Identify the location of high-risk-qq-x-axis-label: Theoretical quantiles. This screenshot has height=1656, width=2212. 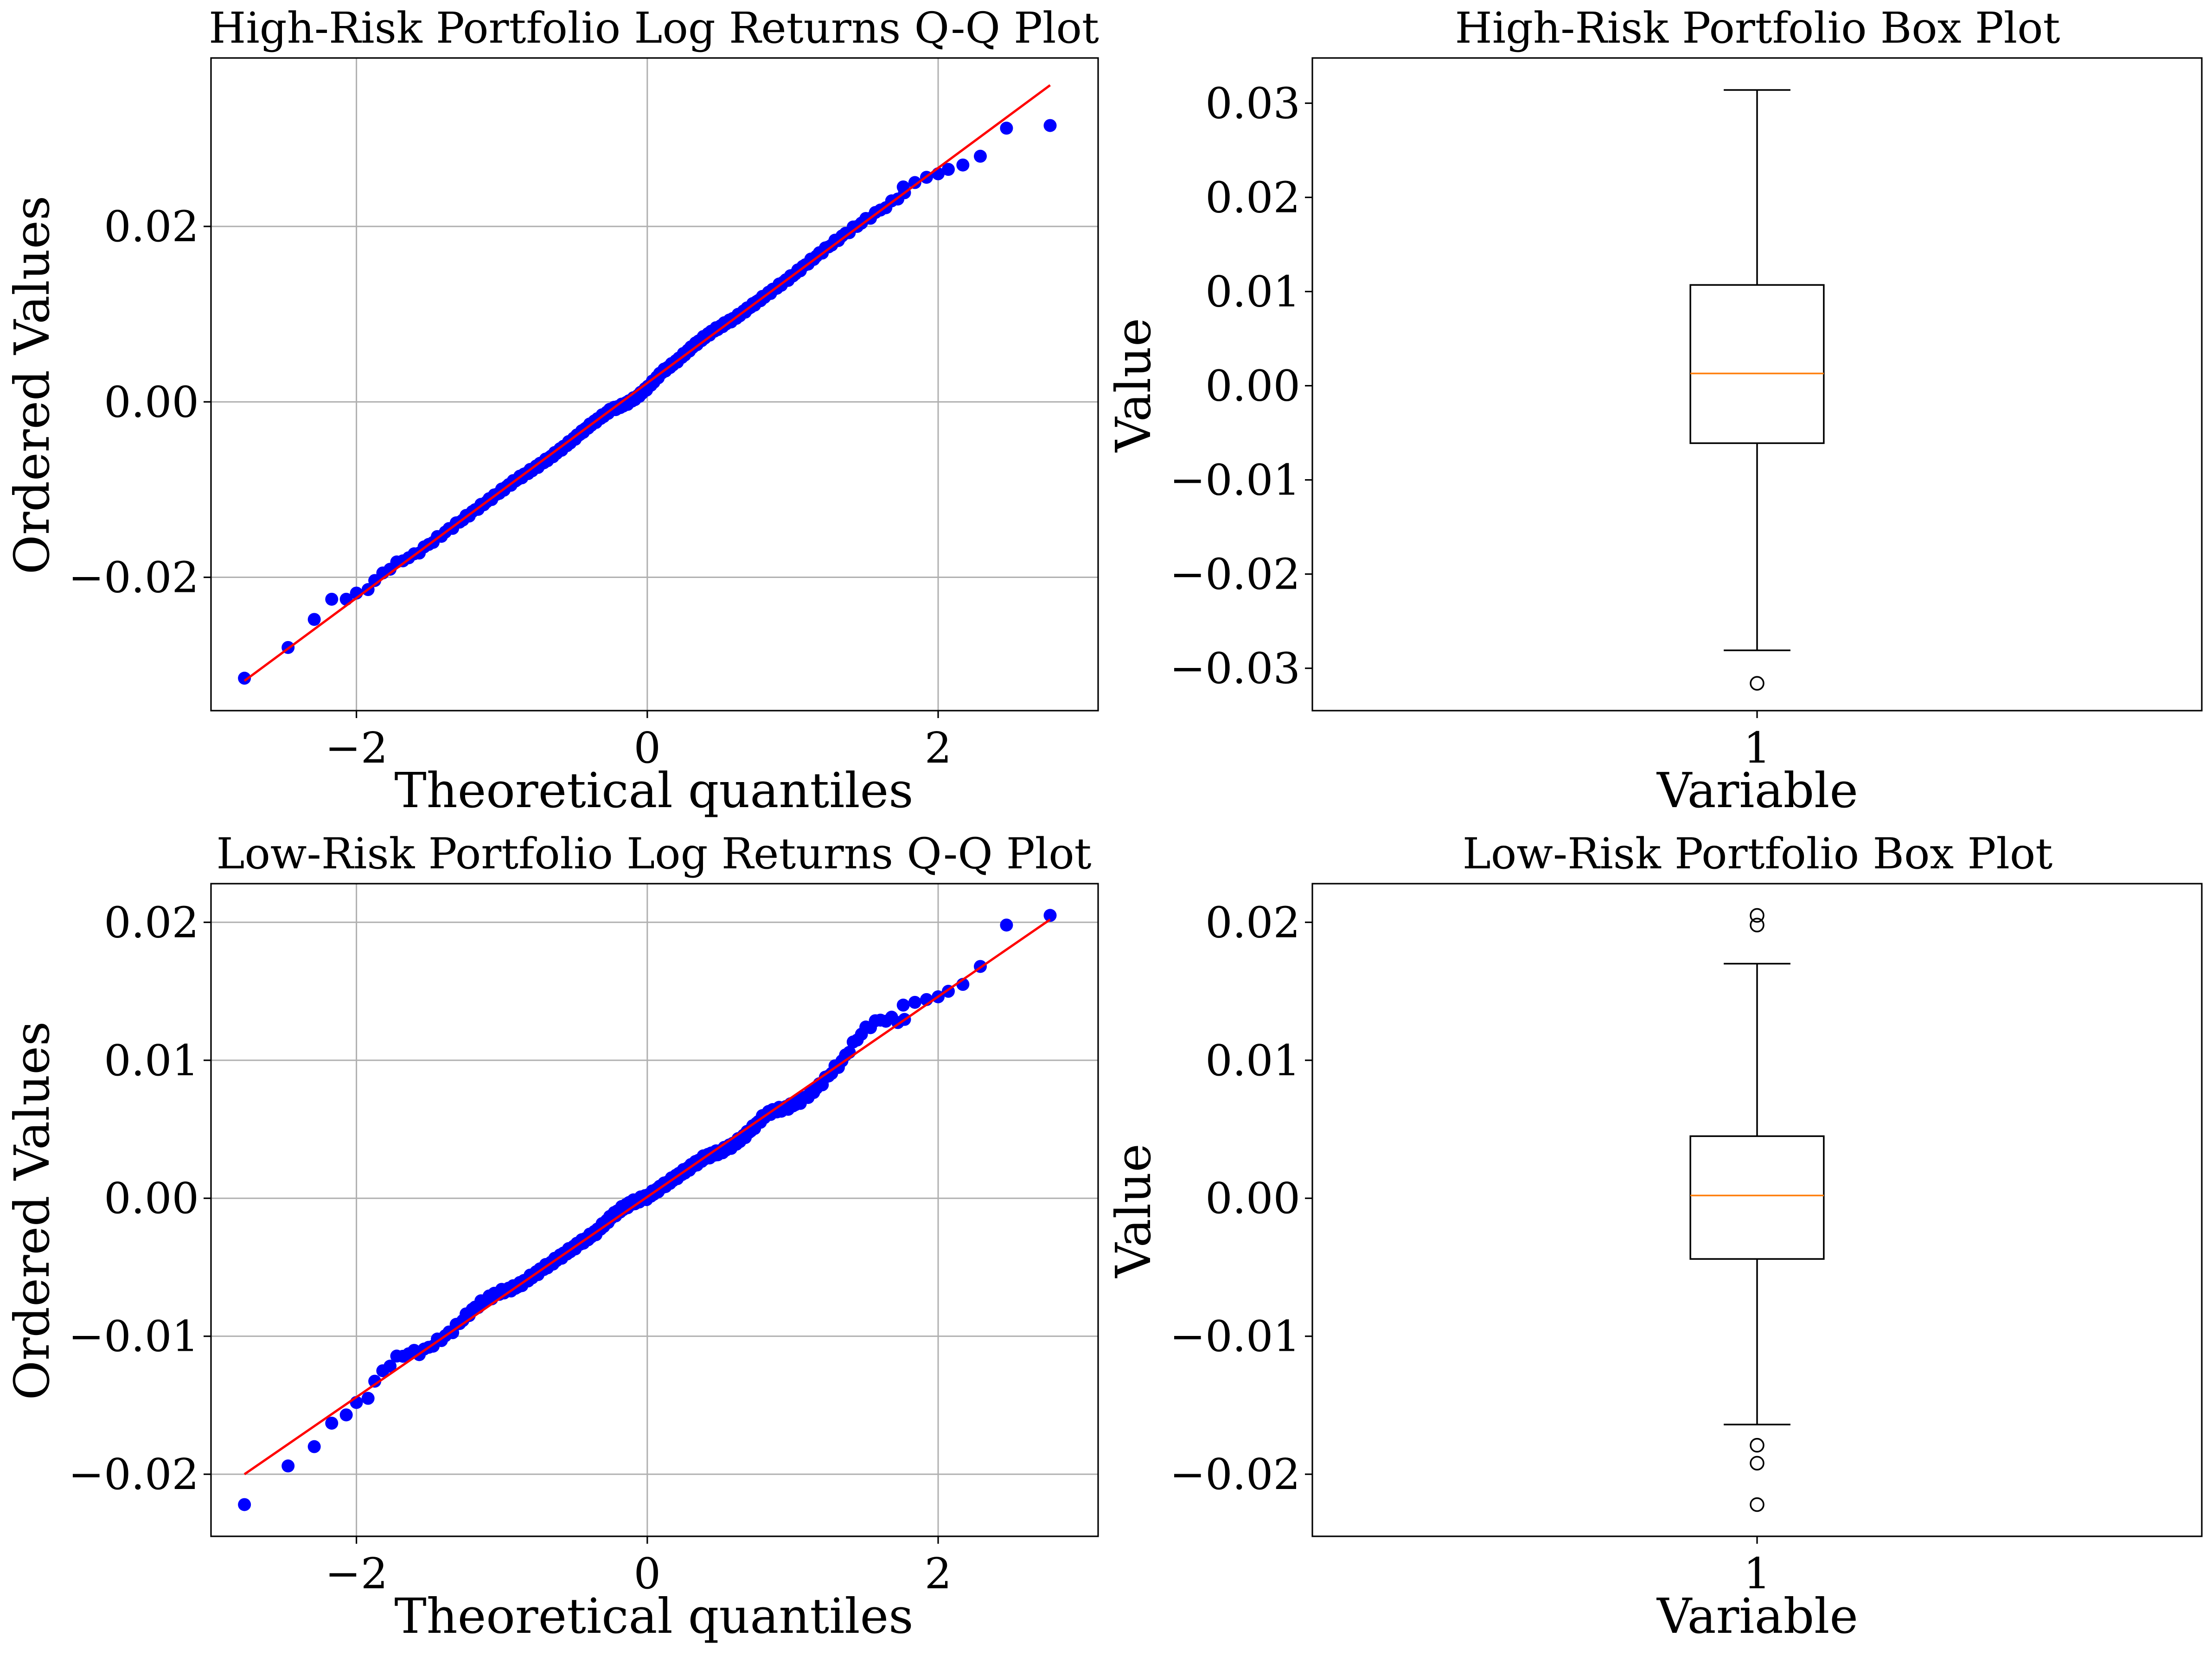
(653, 791).